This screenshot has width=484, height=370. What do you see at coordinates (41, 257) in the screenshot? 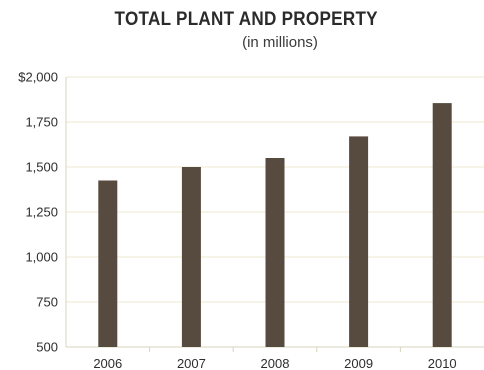
I see `y-tick-label: 1,000` at bounding box center [41, 257].